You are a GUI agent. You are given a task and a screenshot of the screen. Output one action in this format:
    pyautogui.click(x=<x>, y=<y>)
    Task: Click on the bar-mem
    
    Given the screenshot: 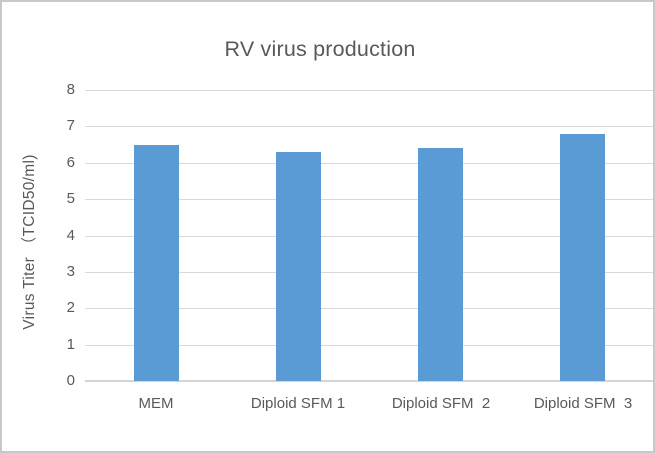 What is the action you would take?
    pyautogui.click(x=156, y=263)
    